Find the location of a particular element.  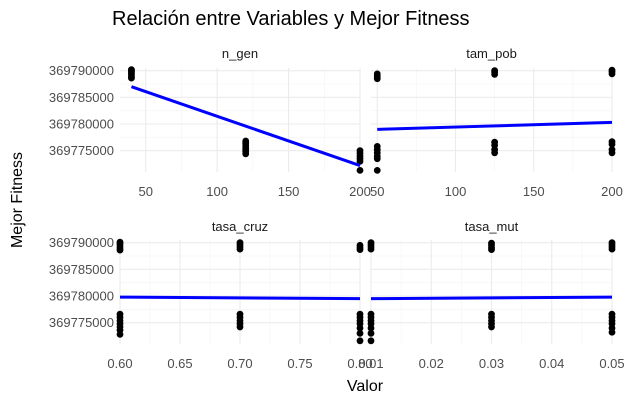

x-tick-label: 0.65 is located at coordinates (179, 363).